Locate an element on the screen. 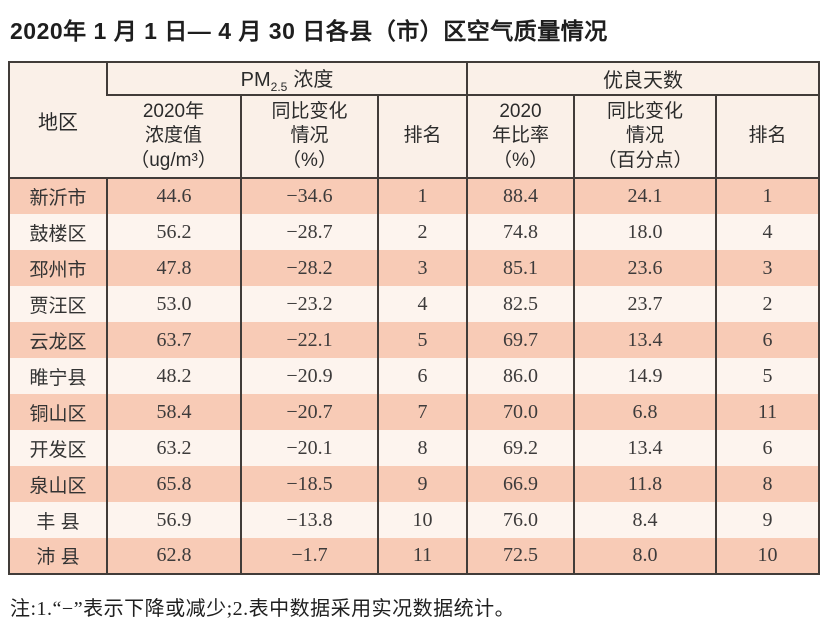  good-days-ratio-cell: 88.4 is located at coordinates (520, 196).